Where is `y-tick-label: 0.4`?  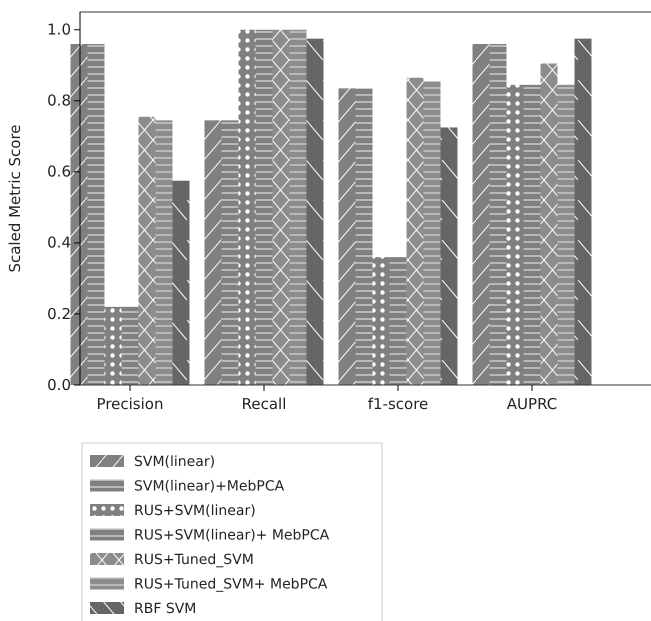
y-tick-label: 0.4 is located at coordinates (59, 243).